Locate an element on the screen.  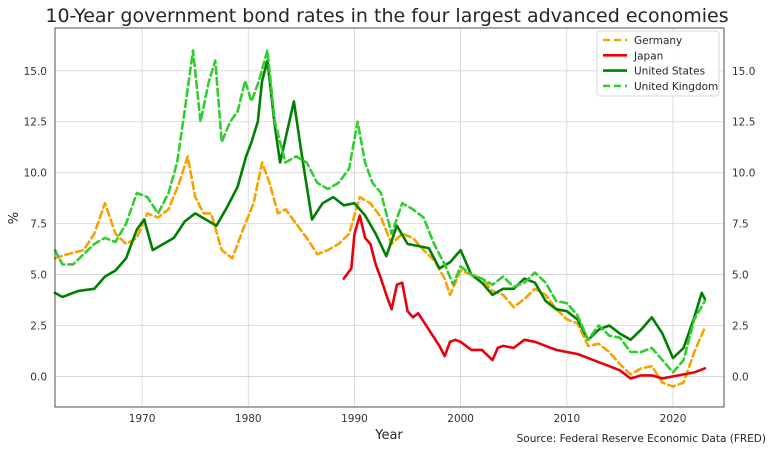
y-tick-label-right: 12.5 is located at coordinates (743, 123).